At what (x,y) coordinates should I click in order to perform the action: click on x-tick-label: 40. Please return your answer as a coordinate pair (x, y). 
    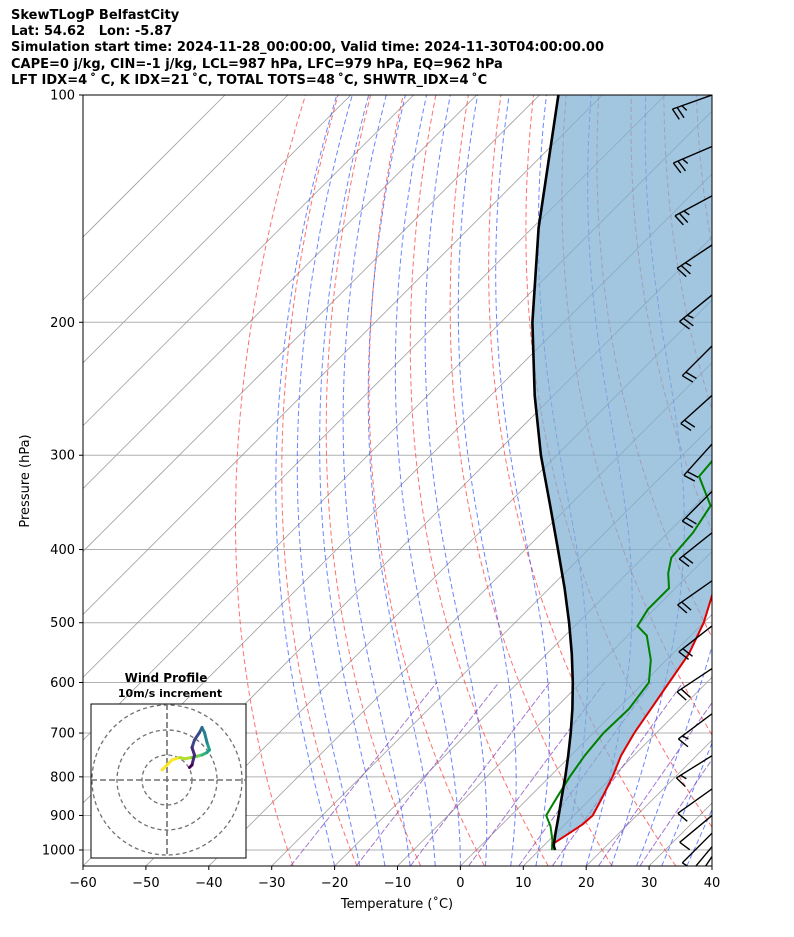
    Looking at the image, I should click on (712, 883).